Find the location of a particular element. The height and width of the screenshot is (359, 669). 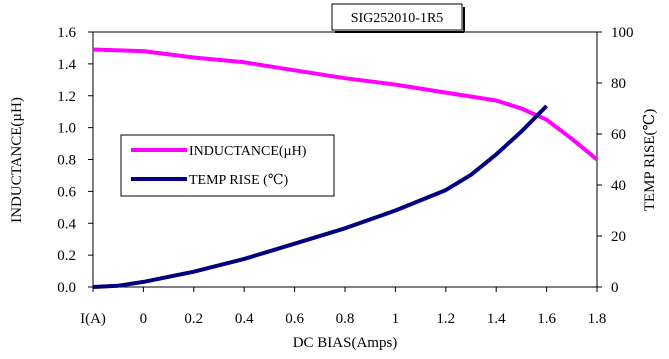

x-tick-label: 0.4 is located at coordinates (244, 319).